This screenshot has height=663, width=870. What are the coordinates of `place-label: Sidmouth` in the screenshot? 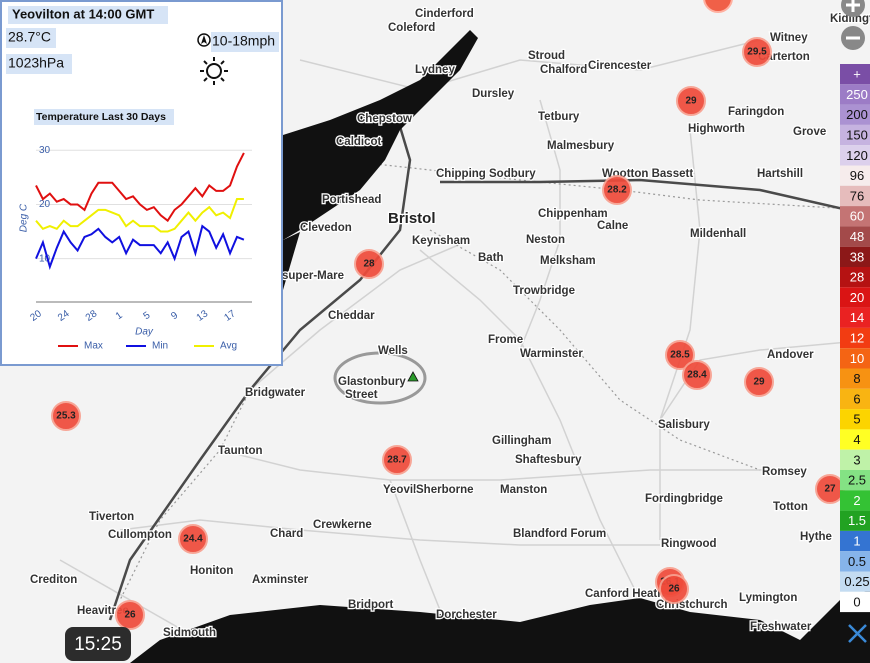 It's located at (189, 633).